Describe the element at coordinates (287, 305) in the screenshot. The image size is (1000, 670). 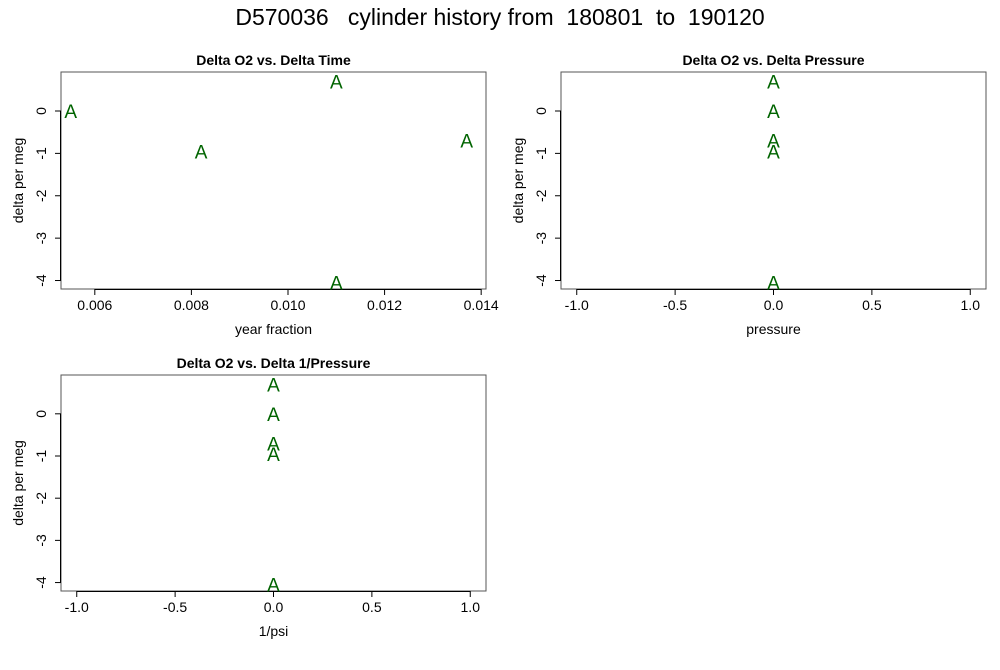
I see `x-tick-label: 0.010` at that location.